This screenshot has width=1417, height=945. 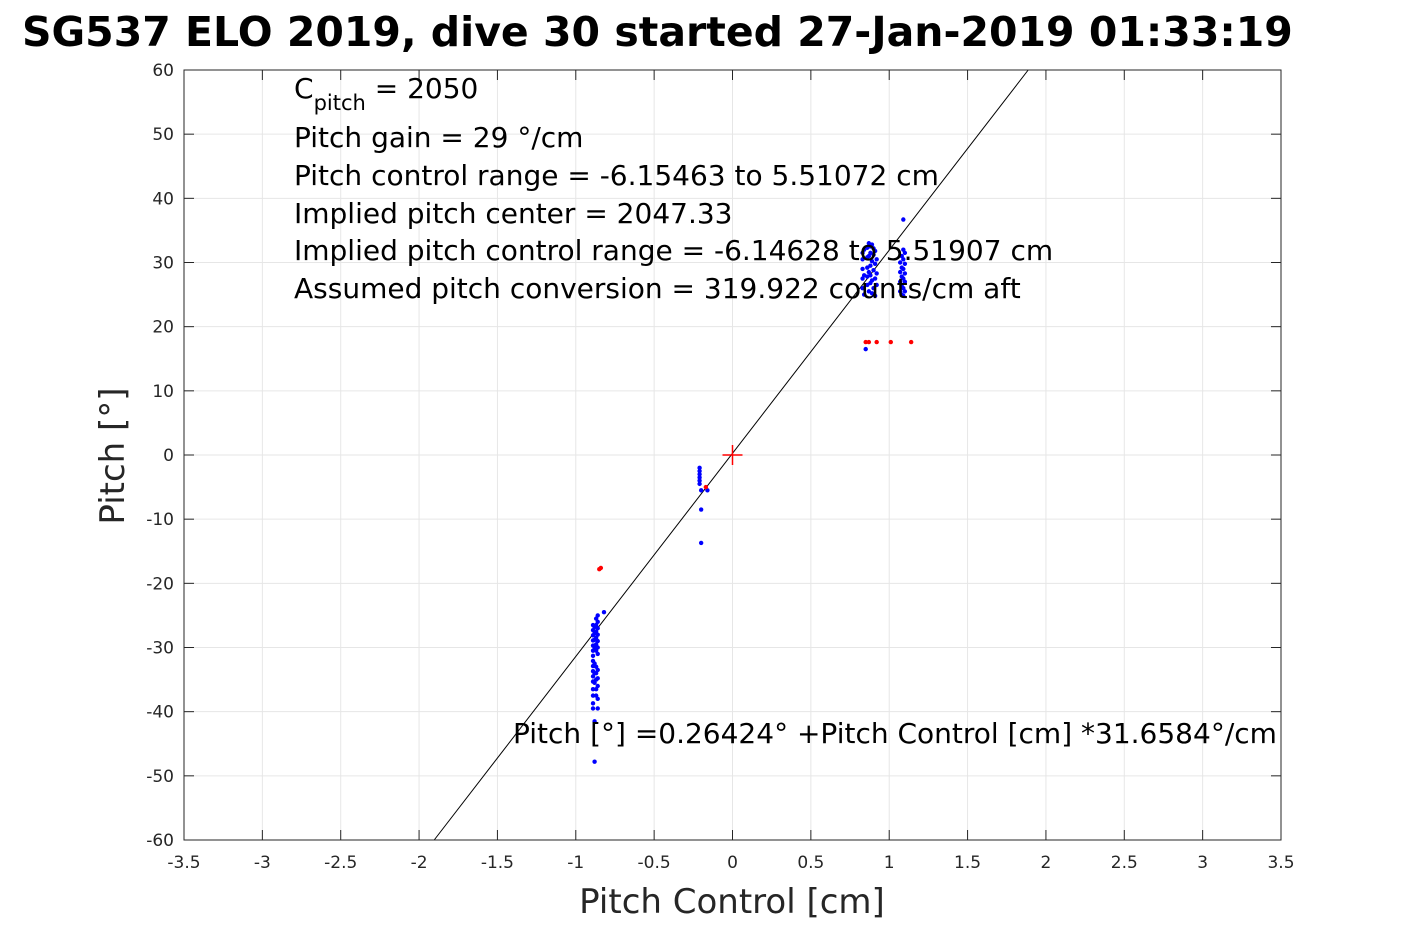 What do you see at coordinates (183, 863) in the screenshot?
I see `x-tick-label: -3.5` at bounding box center [183, 863].